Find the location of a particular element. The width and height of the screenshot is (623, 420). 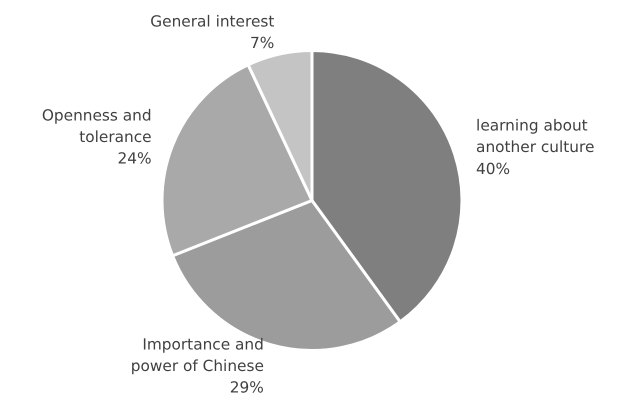

data-label: 7% is located at coordinates (262, 43).